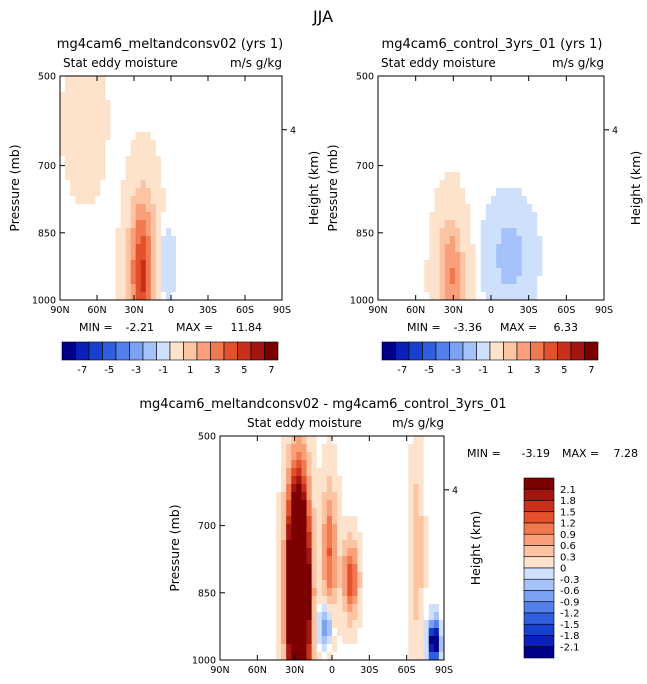 This screenshot has width=647, height=684. I want to click on min-value: -3.36, so click(468, 327).